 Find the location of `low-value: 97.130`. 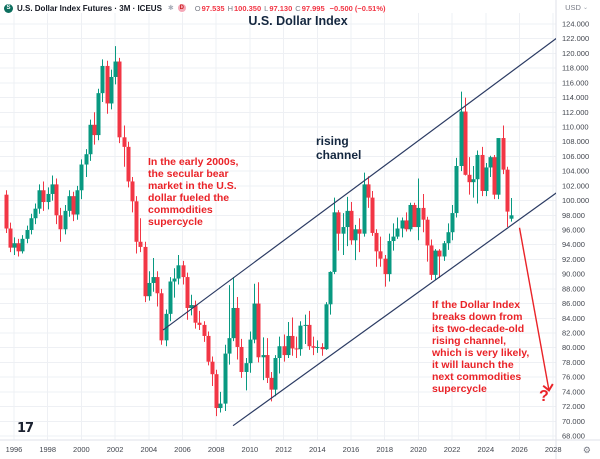

low-value: 97.130 is located at coordinates (281, 8).